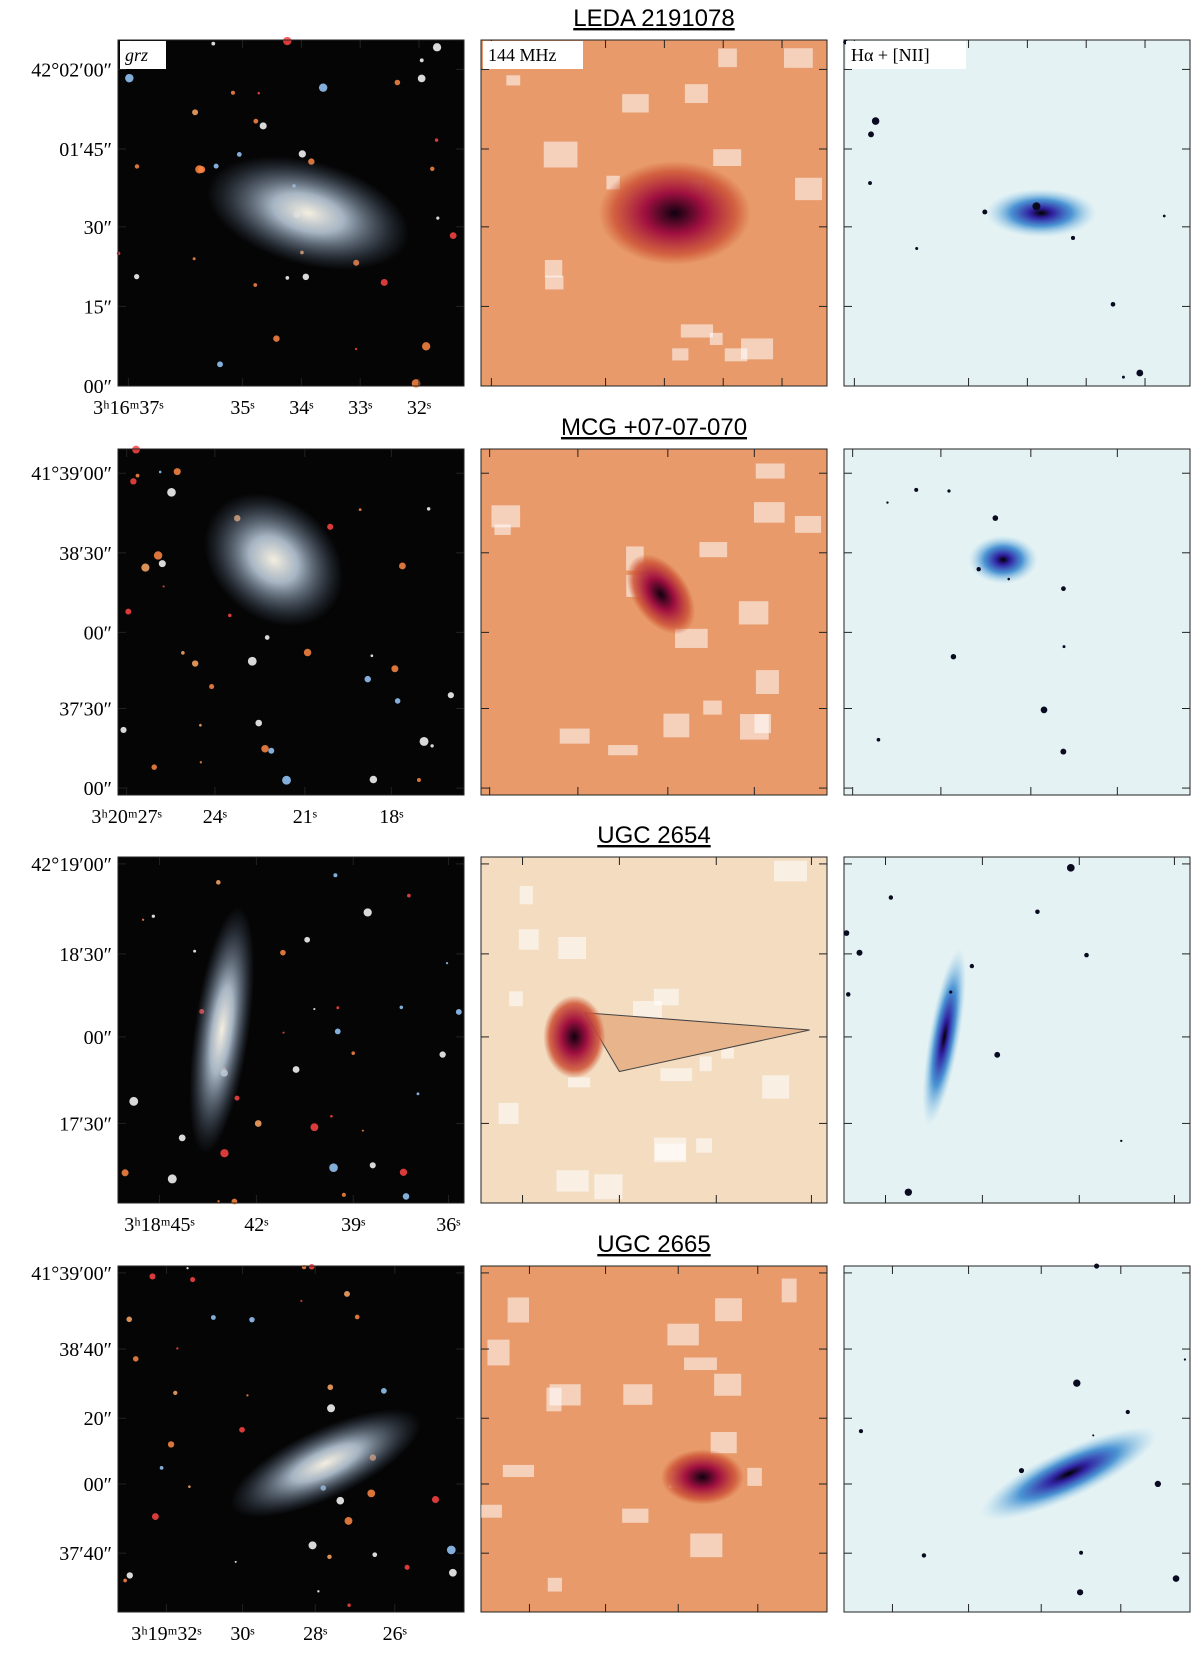  What do you see at coordinates (85, 1350) in the screenshot?
I see `y-tick-label: 38′40″` at bounding box center [85, 1350].